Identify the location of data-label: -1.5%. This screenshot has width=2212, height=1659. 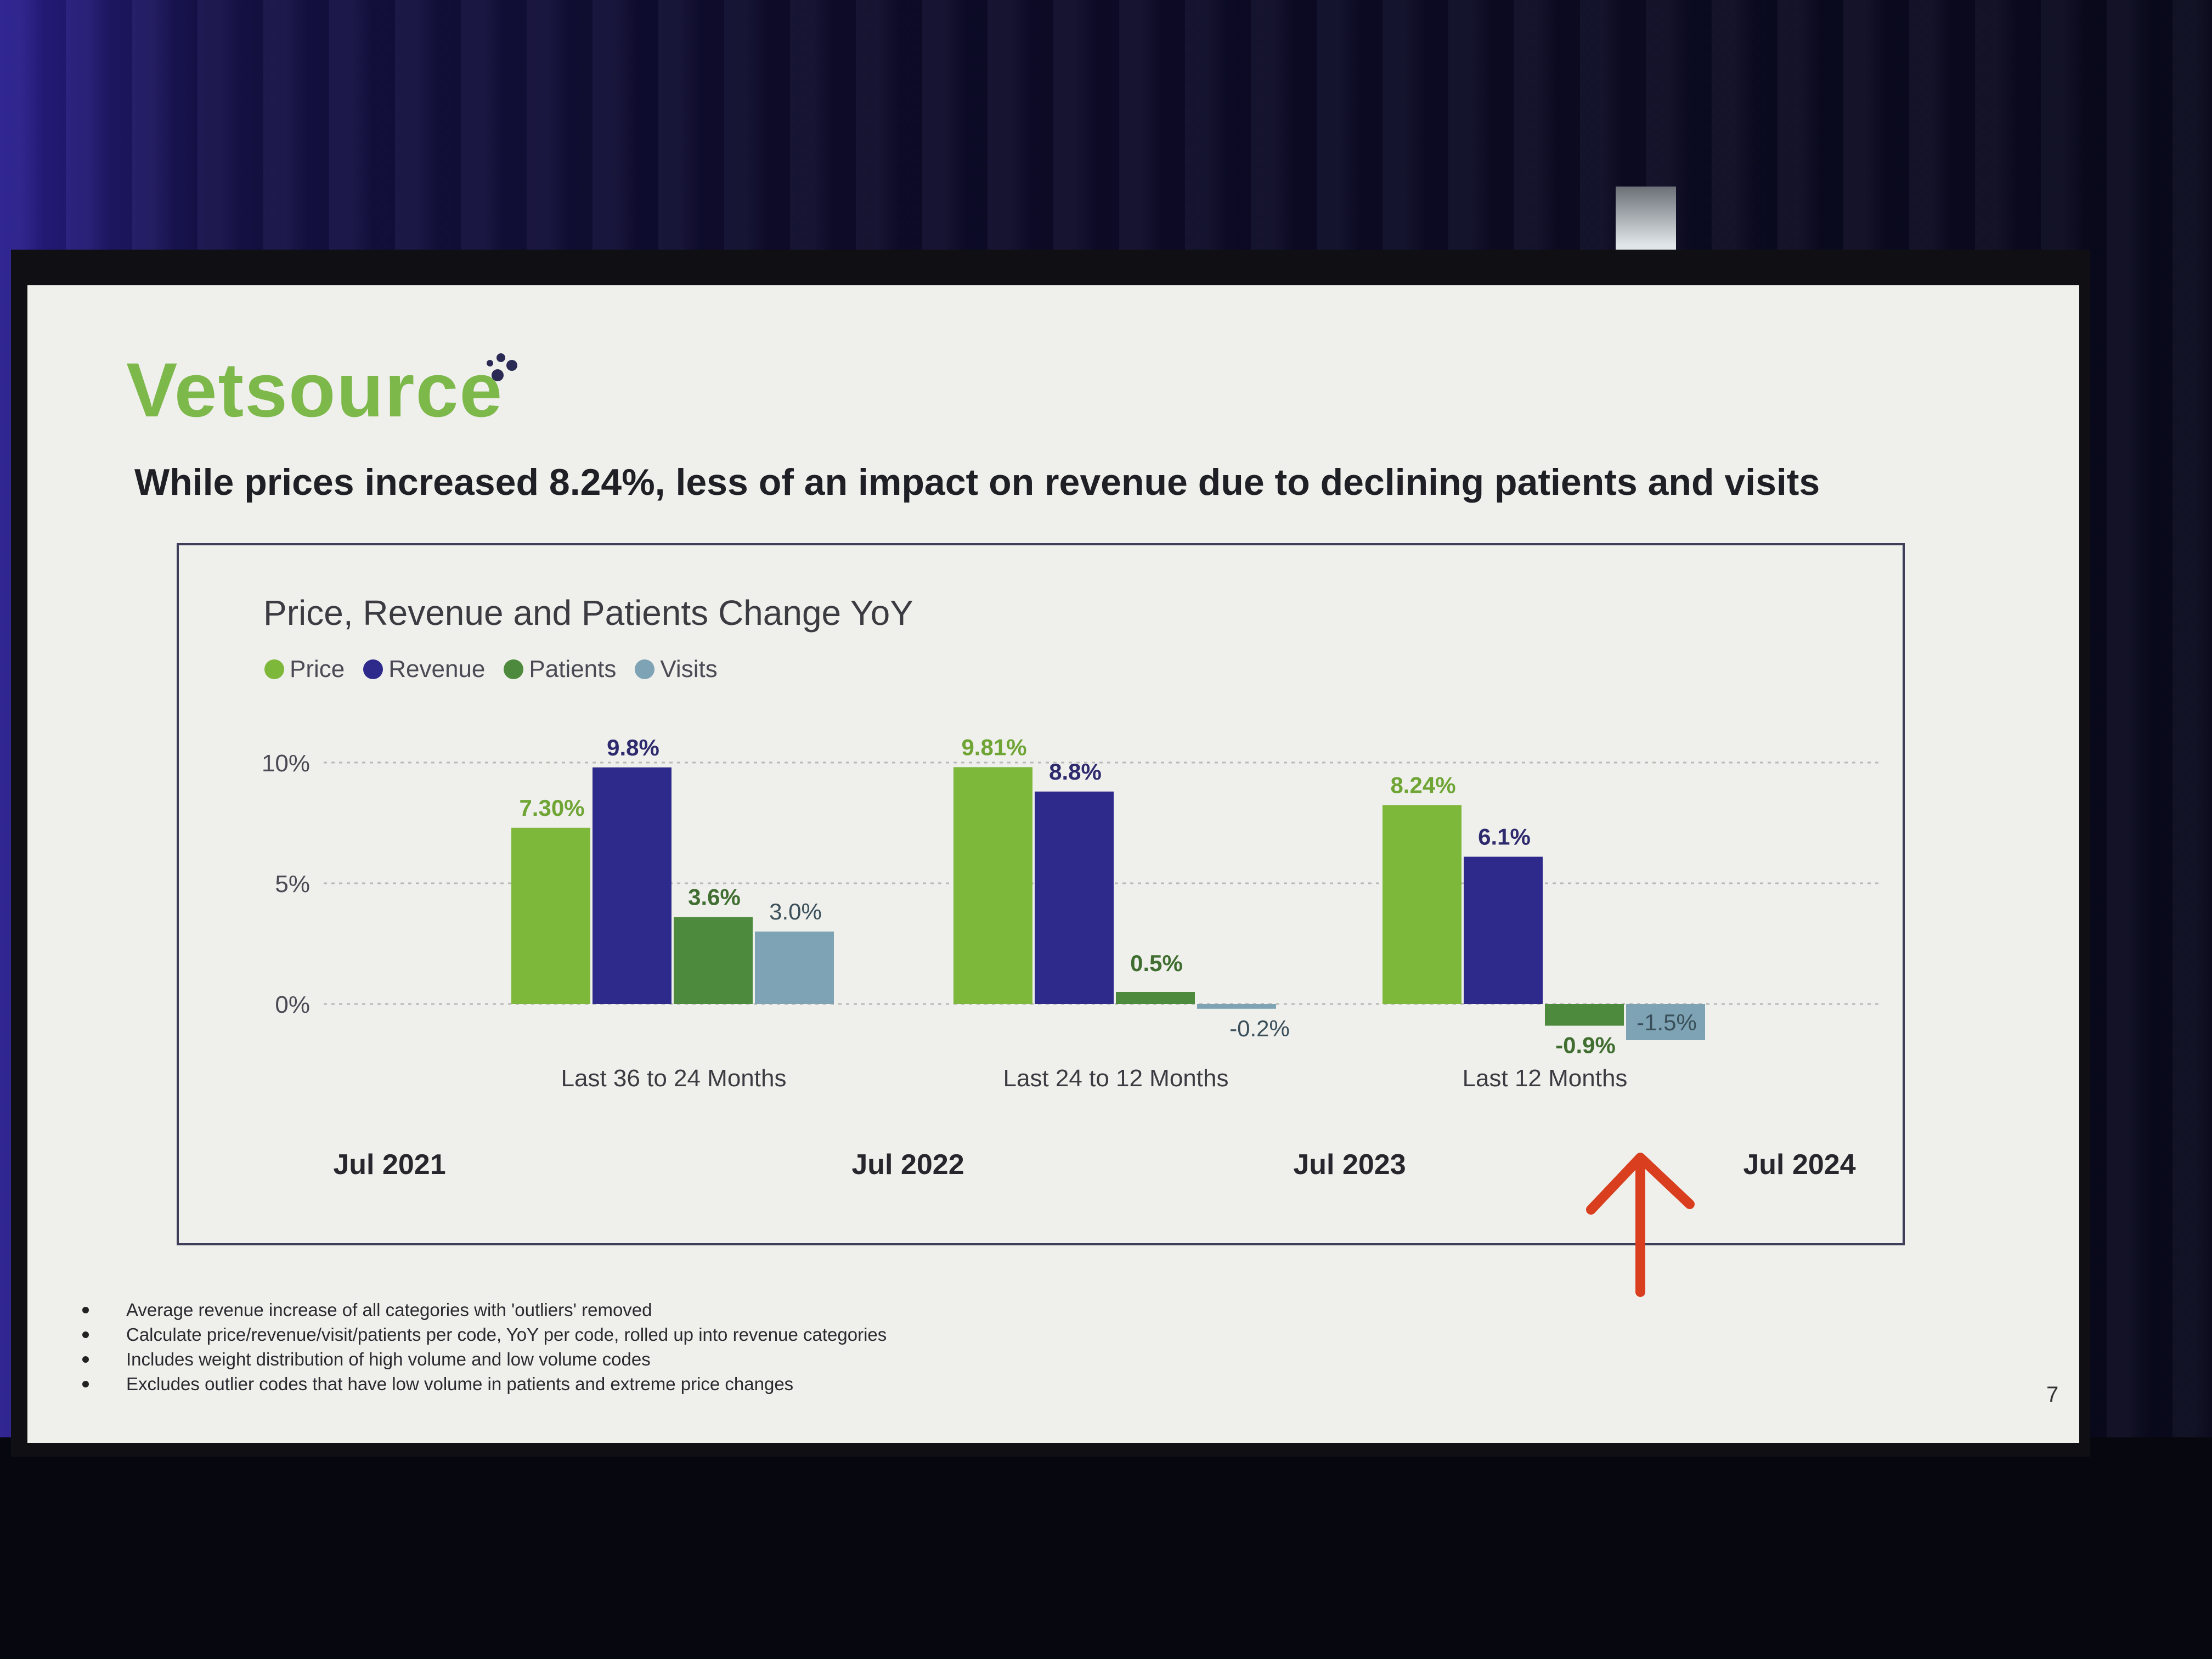
(1667, 1022).